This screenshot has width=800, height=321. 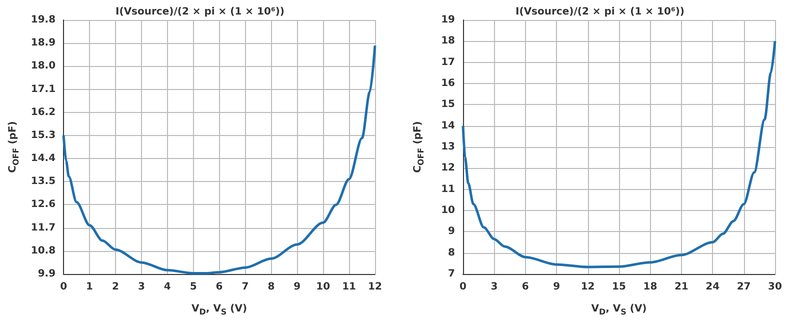 What do you see at coordinates (448, 62) in the screenshot?
I see `y-tick-label: 17` at bounding box center [448, 62].